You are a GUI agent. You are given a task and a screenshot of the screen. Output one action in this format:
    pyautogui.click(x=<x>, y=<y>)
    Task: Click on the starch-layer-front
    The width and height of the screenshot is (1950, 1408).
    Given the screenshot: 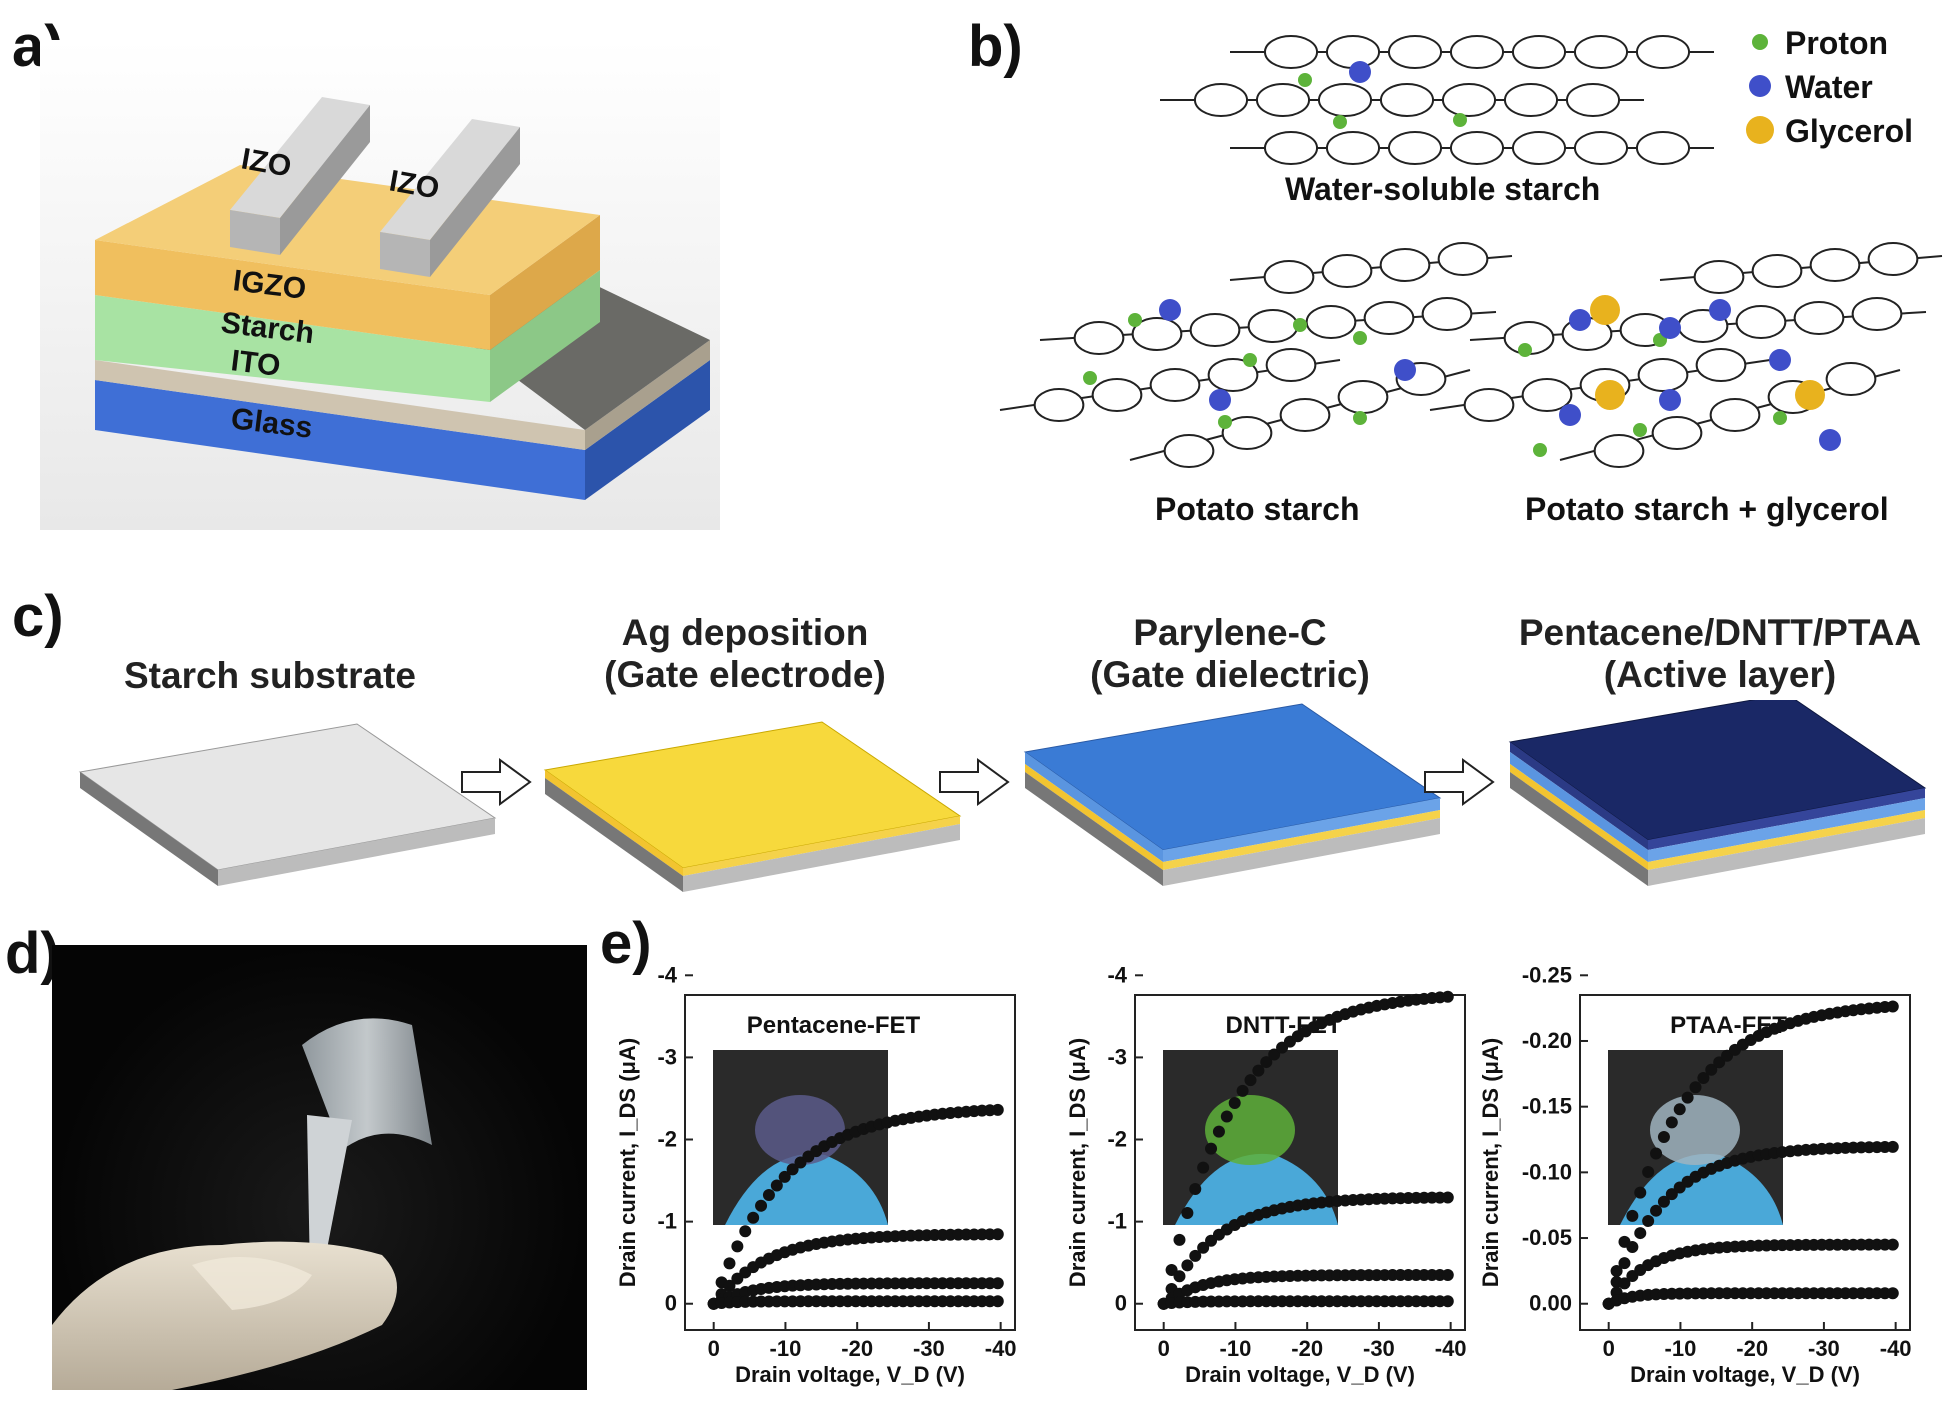 What is the action you would take?
    pyautogui.click(x=292, y=348)
    